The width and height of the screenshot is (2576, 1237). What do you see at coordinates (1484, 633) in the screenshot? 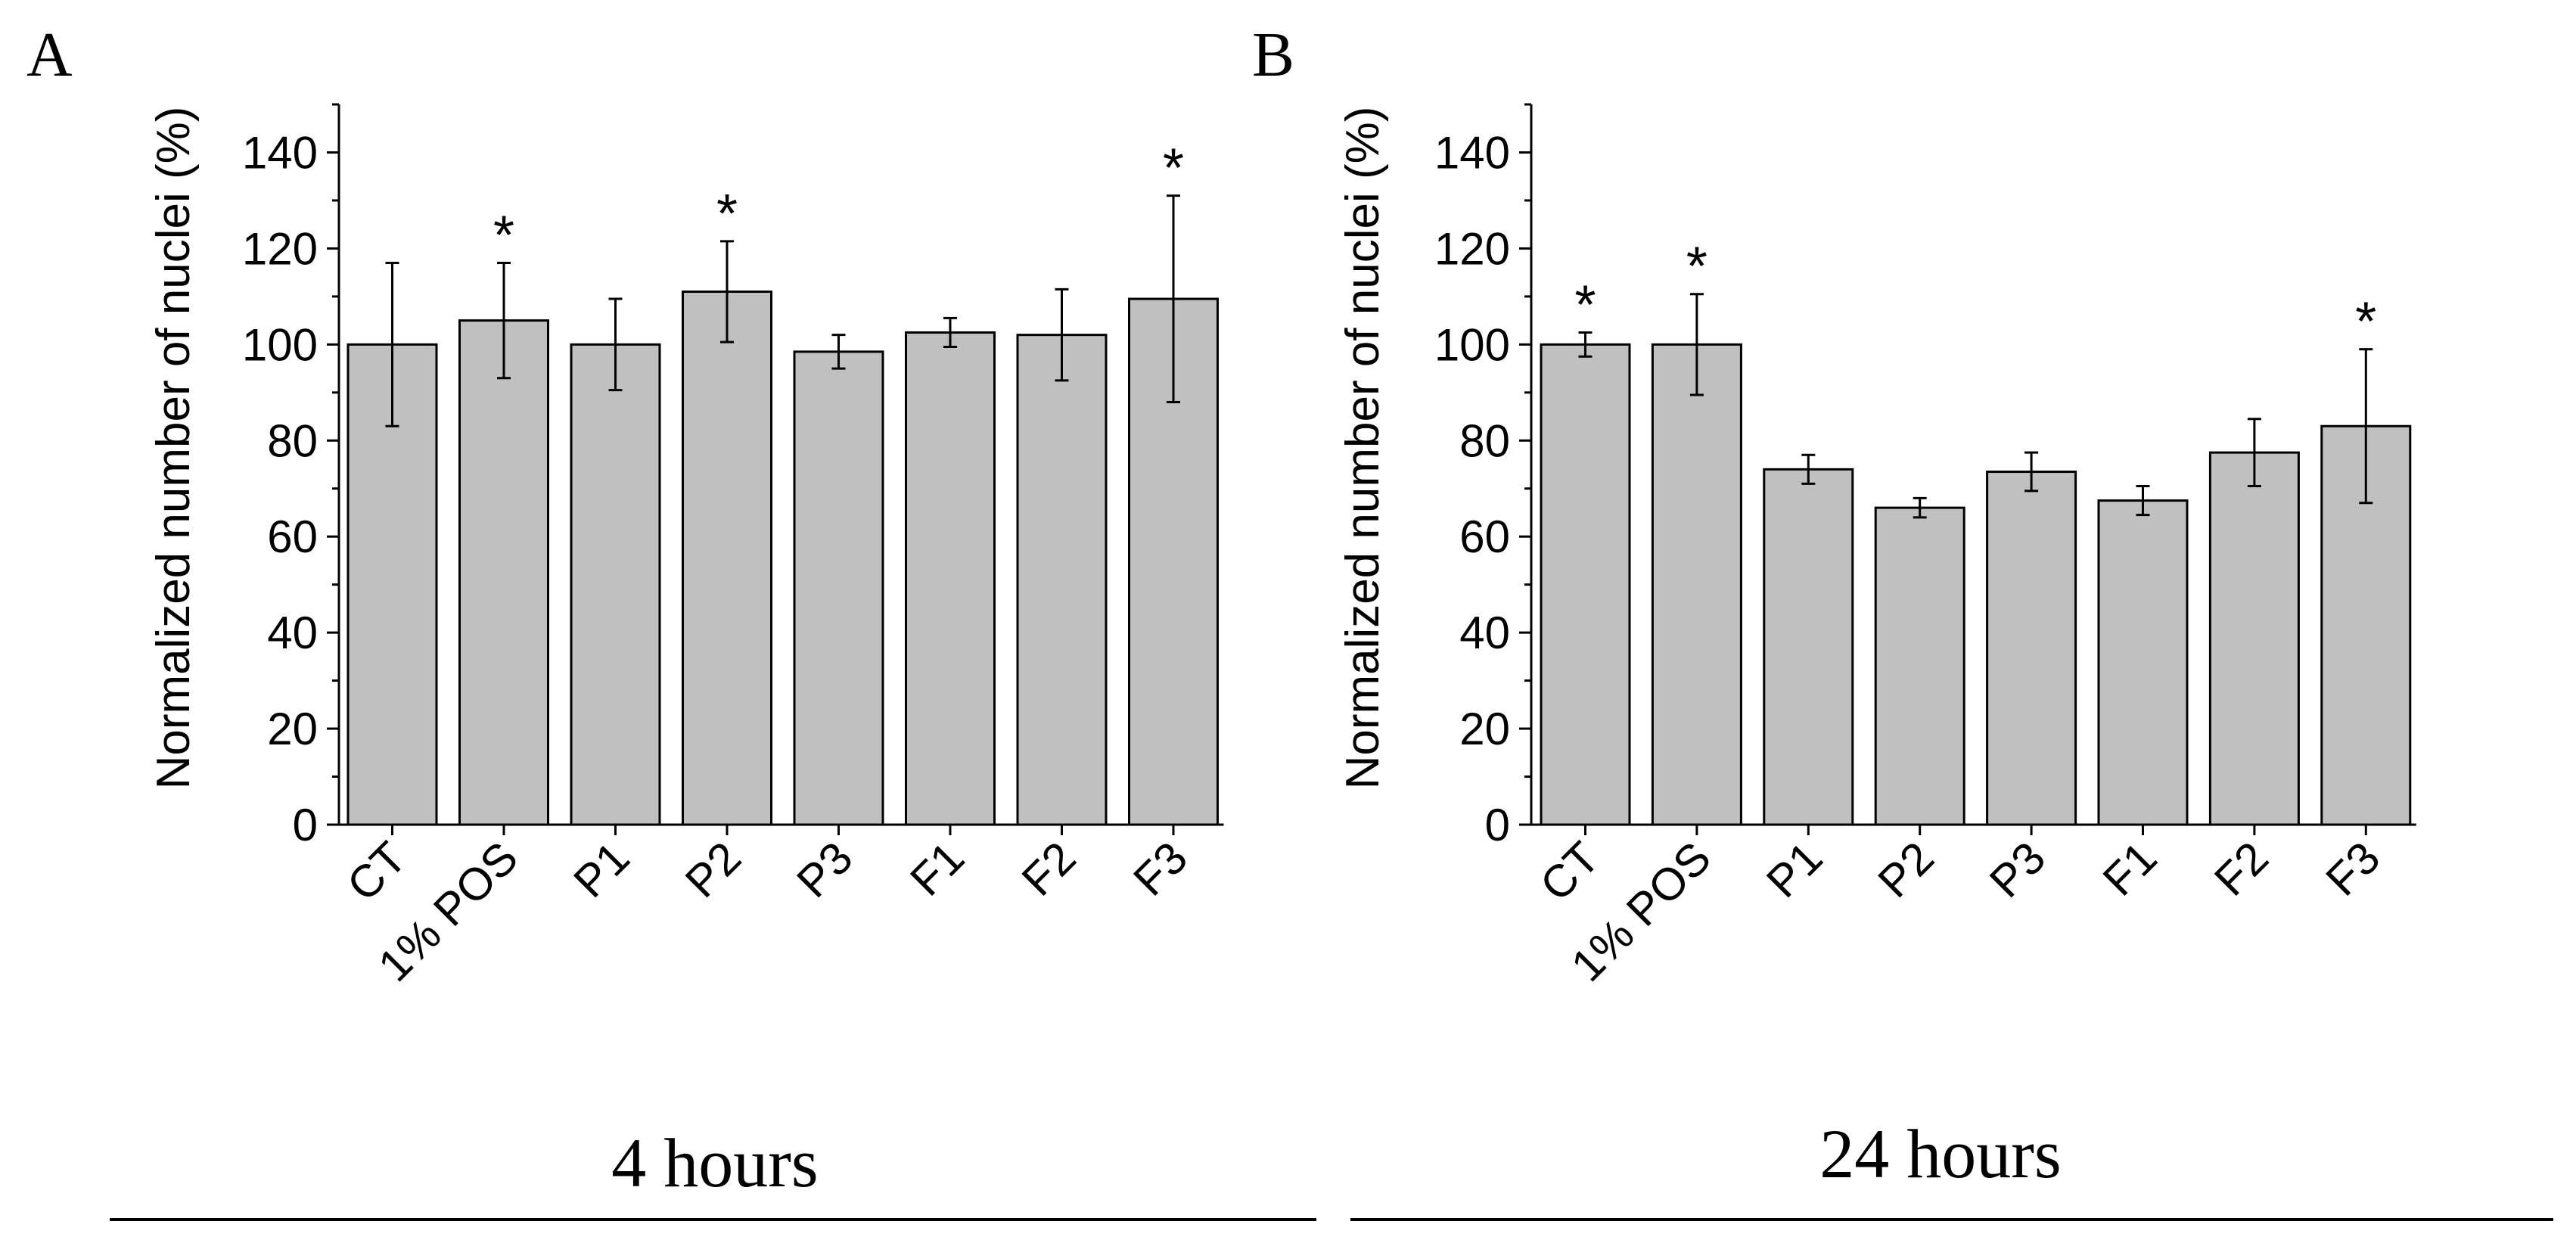
I see `panel-b-y-tick-label: 40` at bounding box center [1484, 633].